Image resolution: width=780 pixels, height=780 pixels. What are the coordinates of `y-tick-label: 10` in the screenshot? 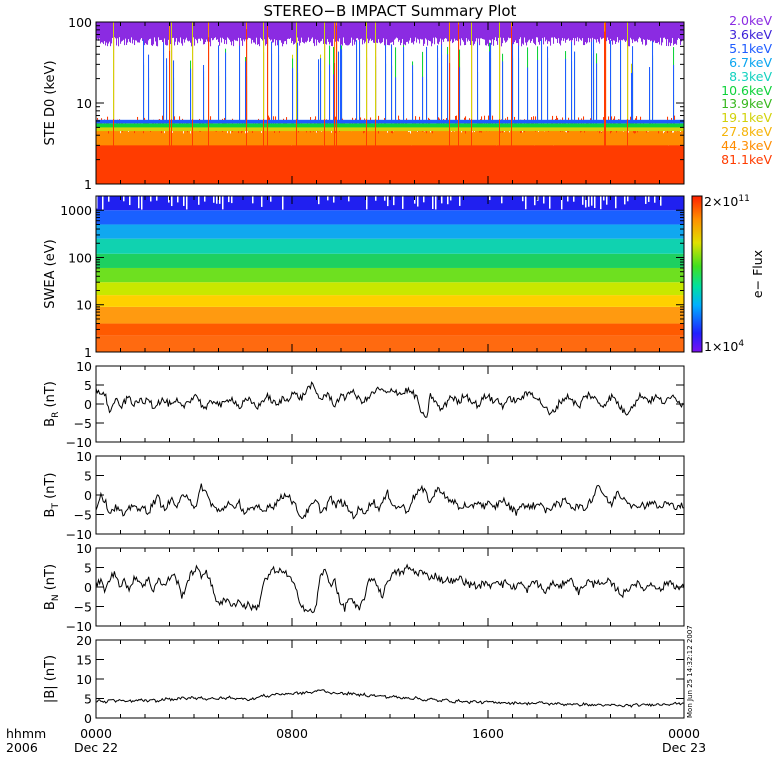 It's located at (84, 456).